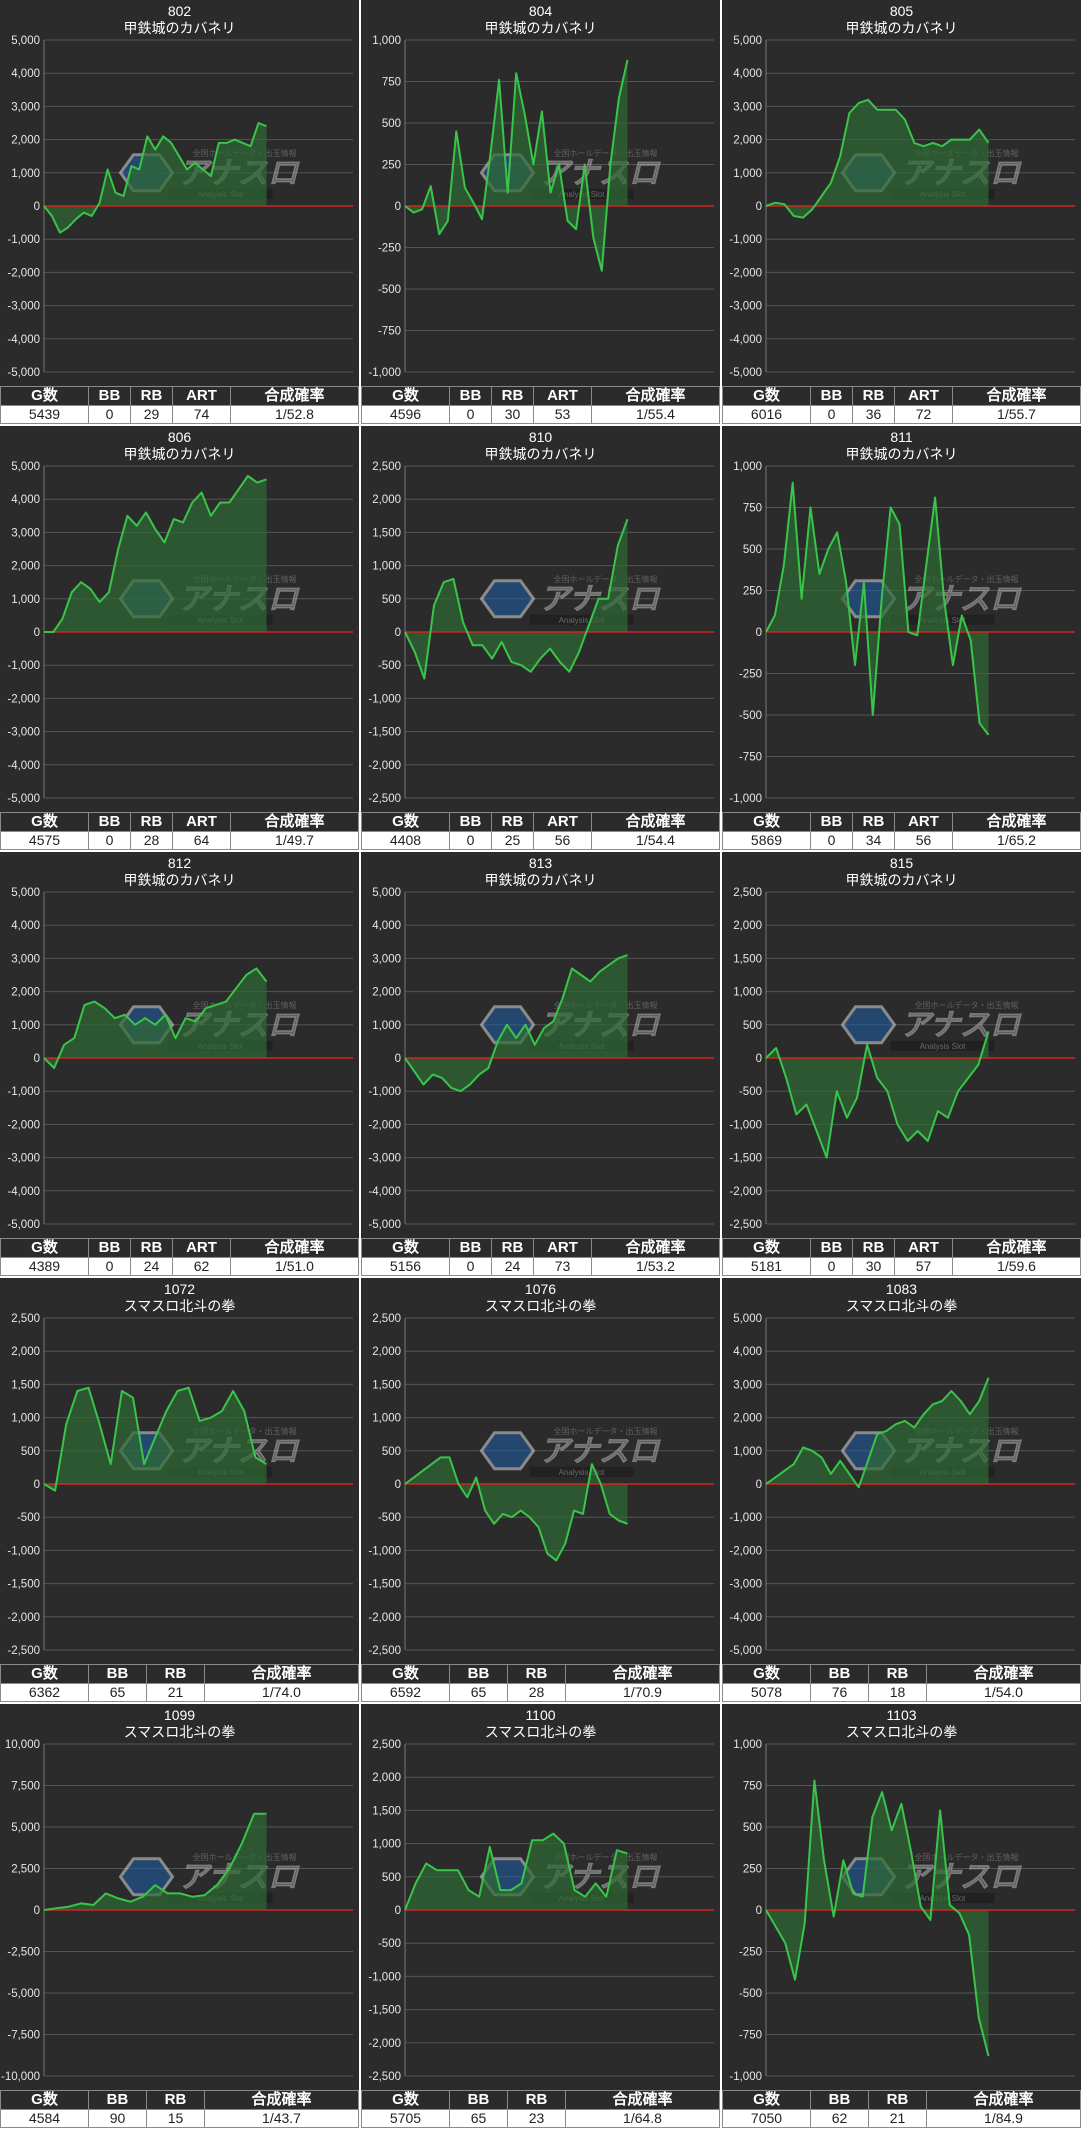 The width and height of the screenshot is (1083, 2130). What do you see at coordinates (386, 500) in the screenshot?
I see `y-tick-label: 2,000` at bounding box center [386, 500].